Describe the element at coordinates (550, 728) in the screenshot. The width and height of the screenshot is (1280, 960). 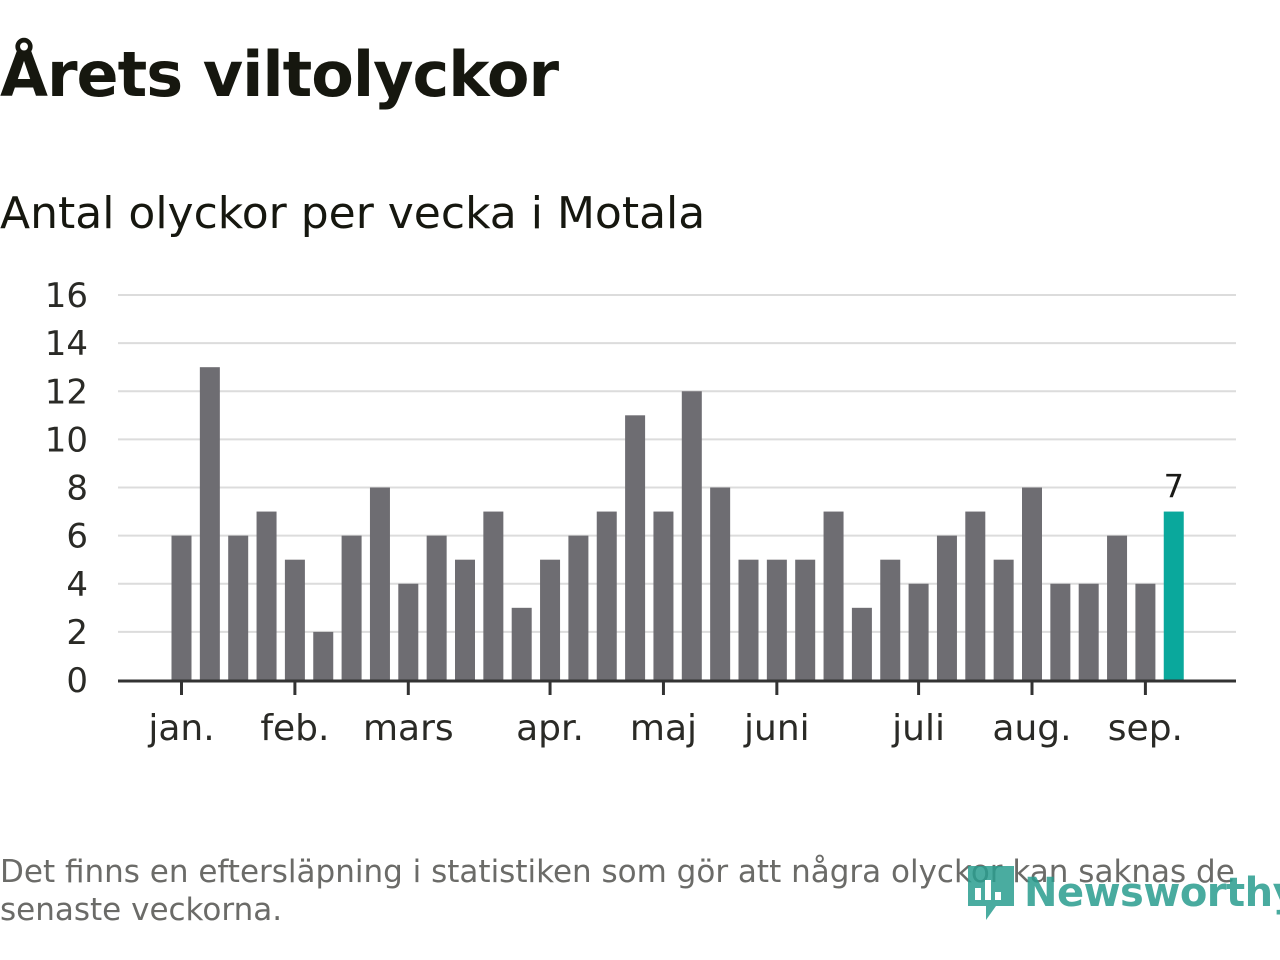
I see `x-tick-label: apr.` at that location.